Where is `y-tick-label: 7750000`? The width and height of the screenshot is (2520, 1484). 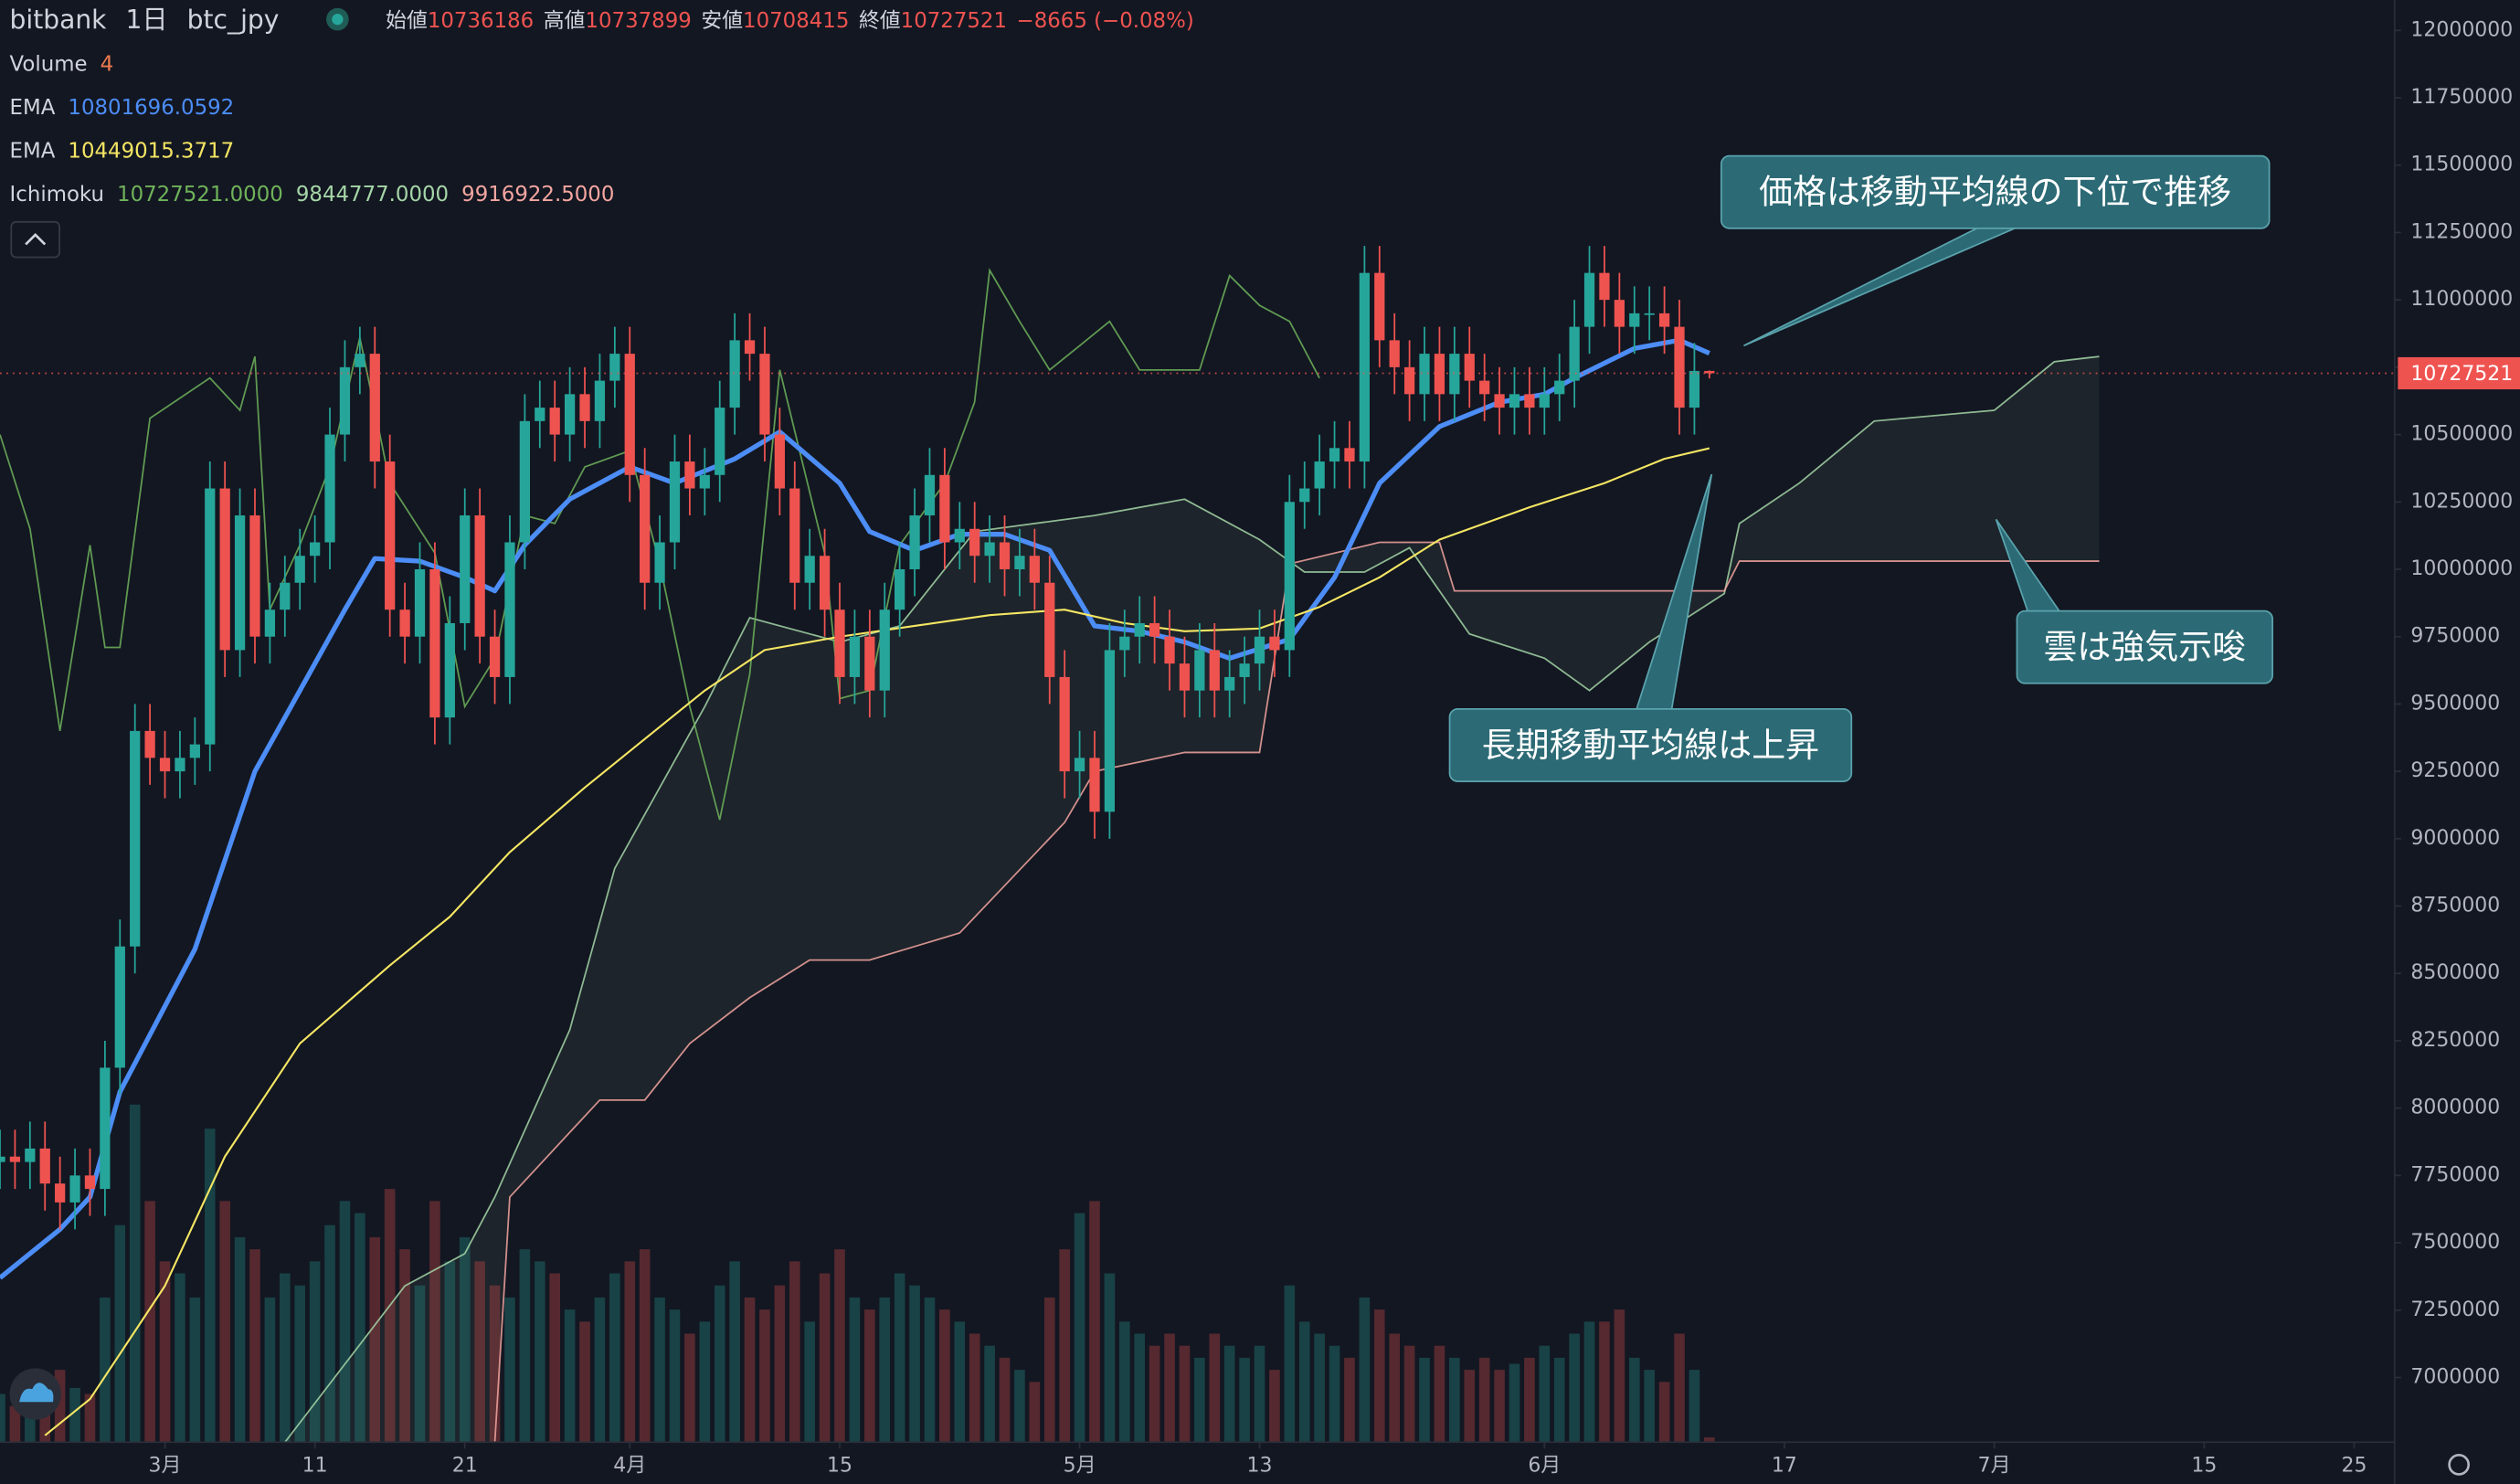
y-tick-label: 7750000 is located at coordinates (2455, 1174).